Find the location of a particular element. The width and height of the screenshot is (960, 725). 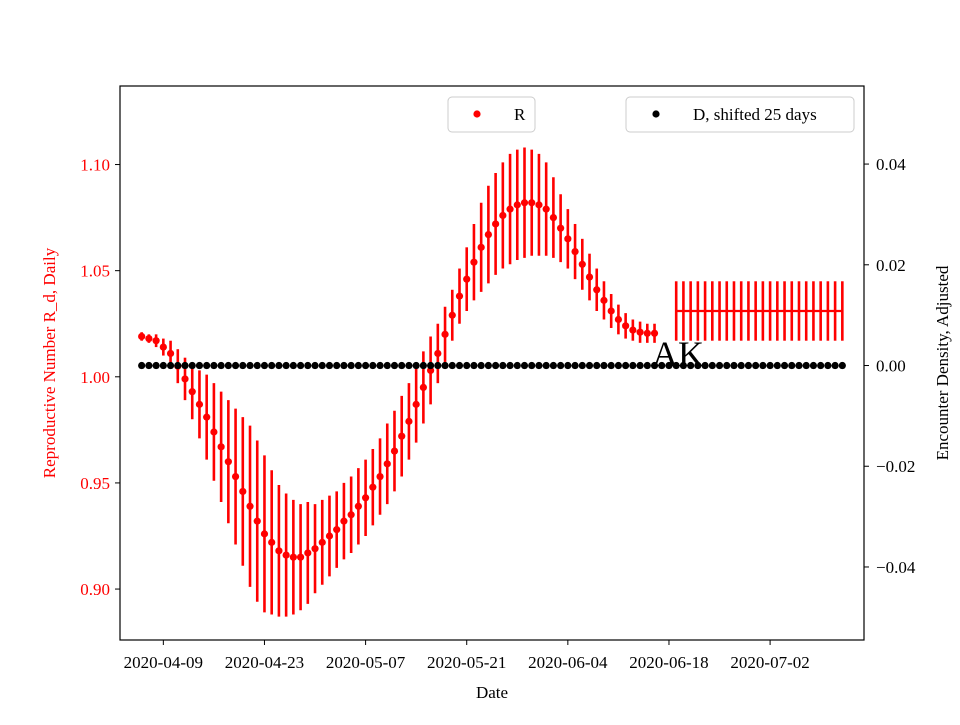

legend-r: R is located at coordinates (491, 114).